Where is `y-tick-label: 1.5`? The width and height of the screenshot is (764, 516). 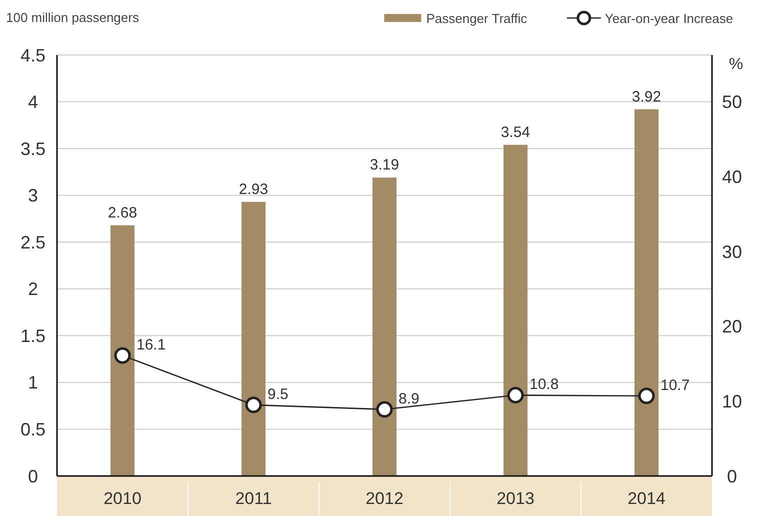 y-tick-label: 1.5 is located at coordinates (33, 336).